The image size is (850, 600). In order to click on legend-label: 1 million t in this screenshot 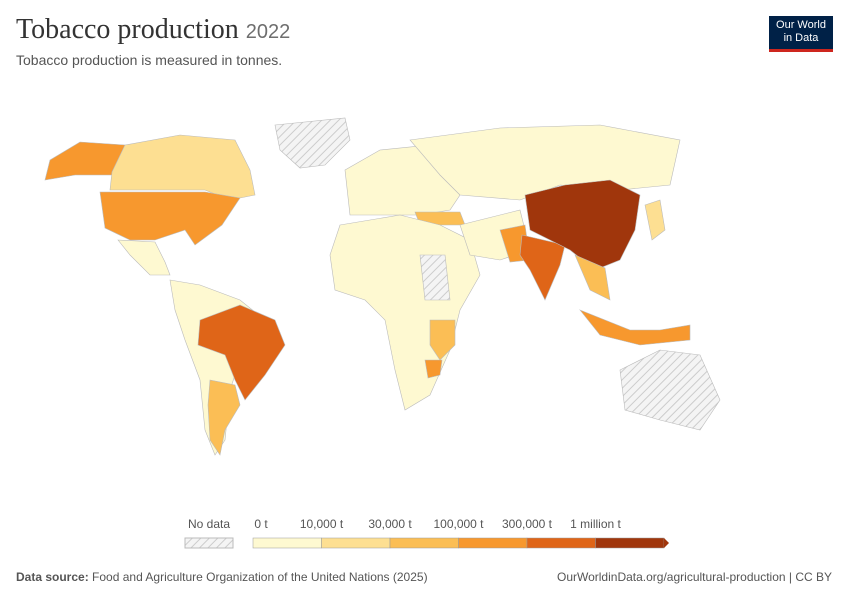, I will do `click(595, 524)`.